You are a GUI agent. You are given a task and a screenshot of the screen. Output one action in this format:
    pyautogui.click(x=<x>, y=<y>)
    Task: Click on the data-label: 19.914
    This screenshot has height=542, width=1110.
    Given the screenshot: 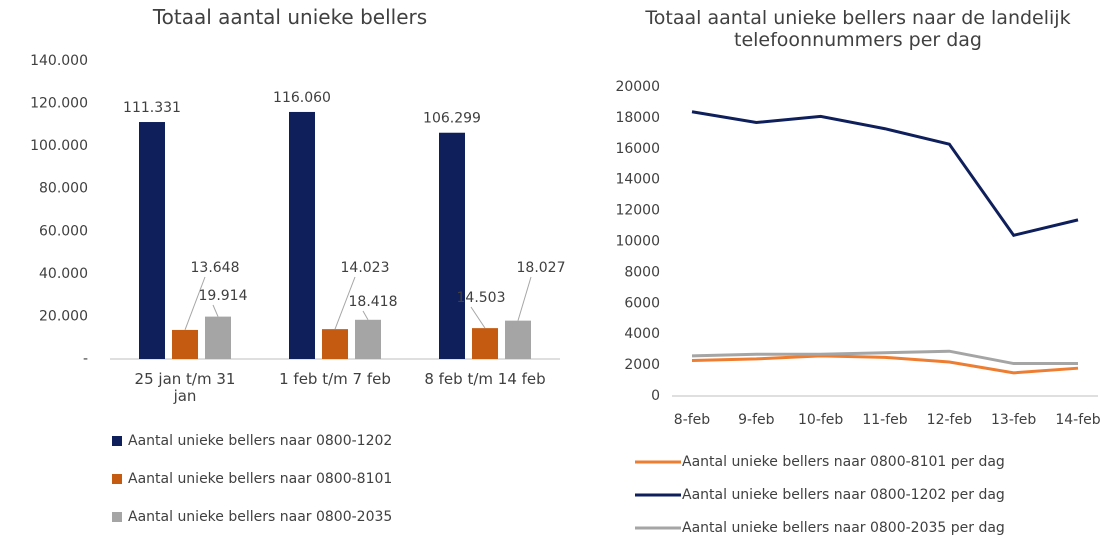 What is the action you would take?
    pyautogui.click(x=223, y=296)
    